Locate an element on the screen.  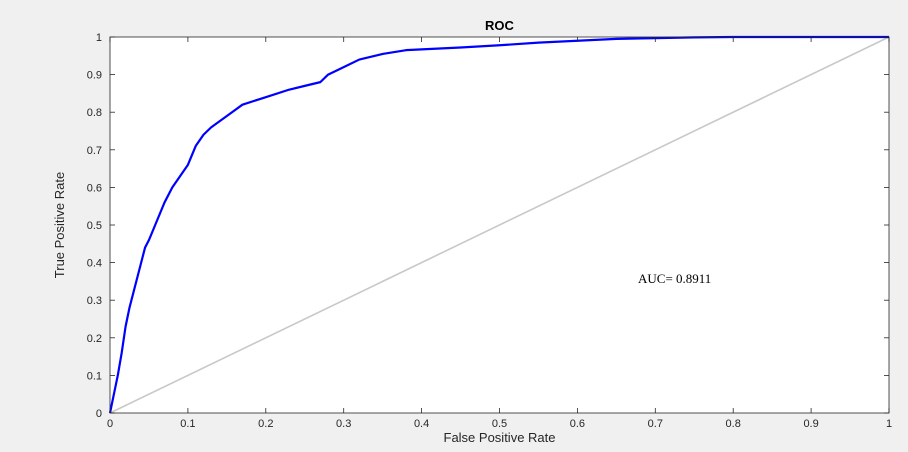
x-tick-label: 0 is located at coordinates (110, 424).